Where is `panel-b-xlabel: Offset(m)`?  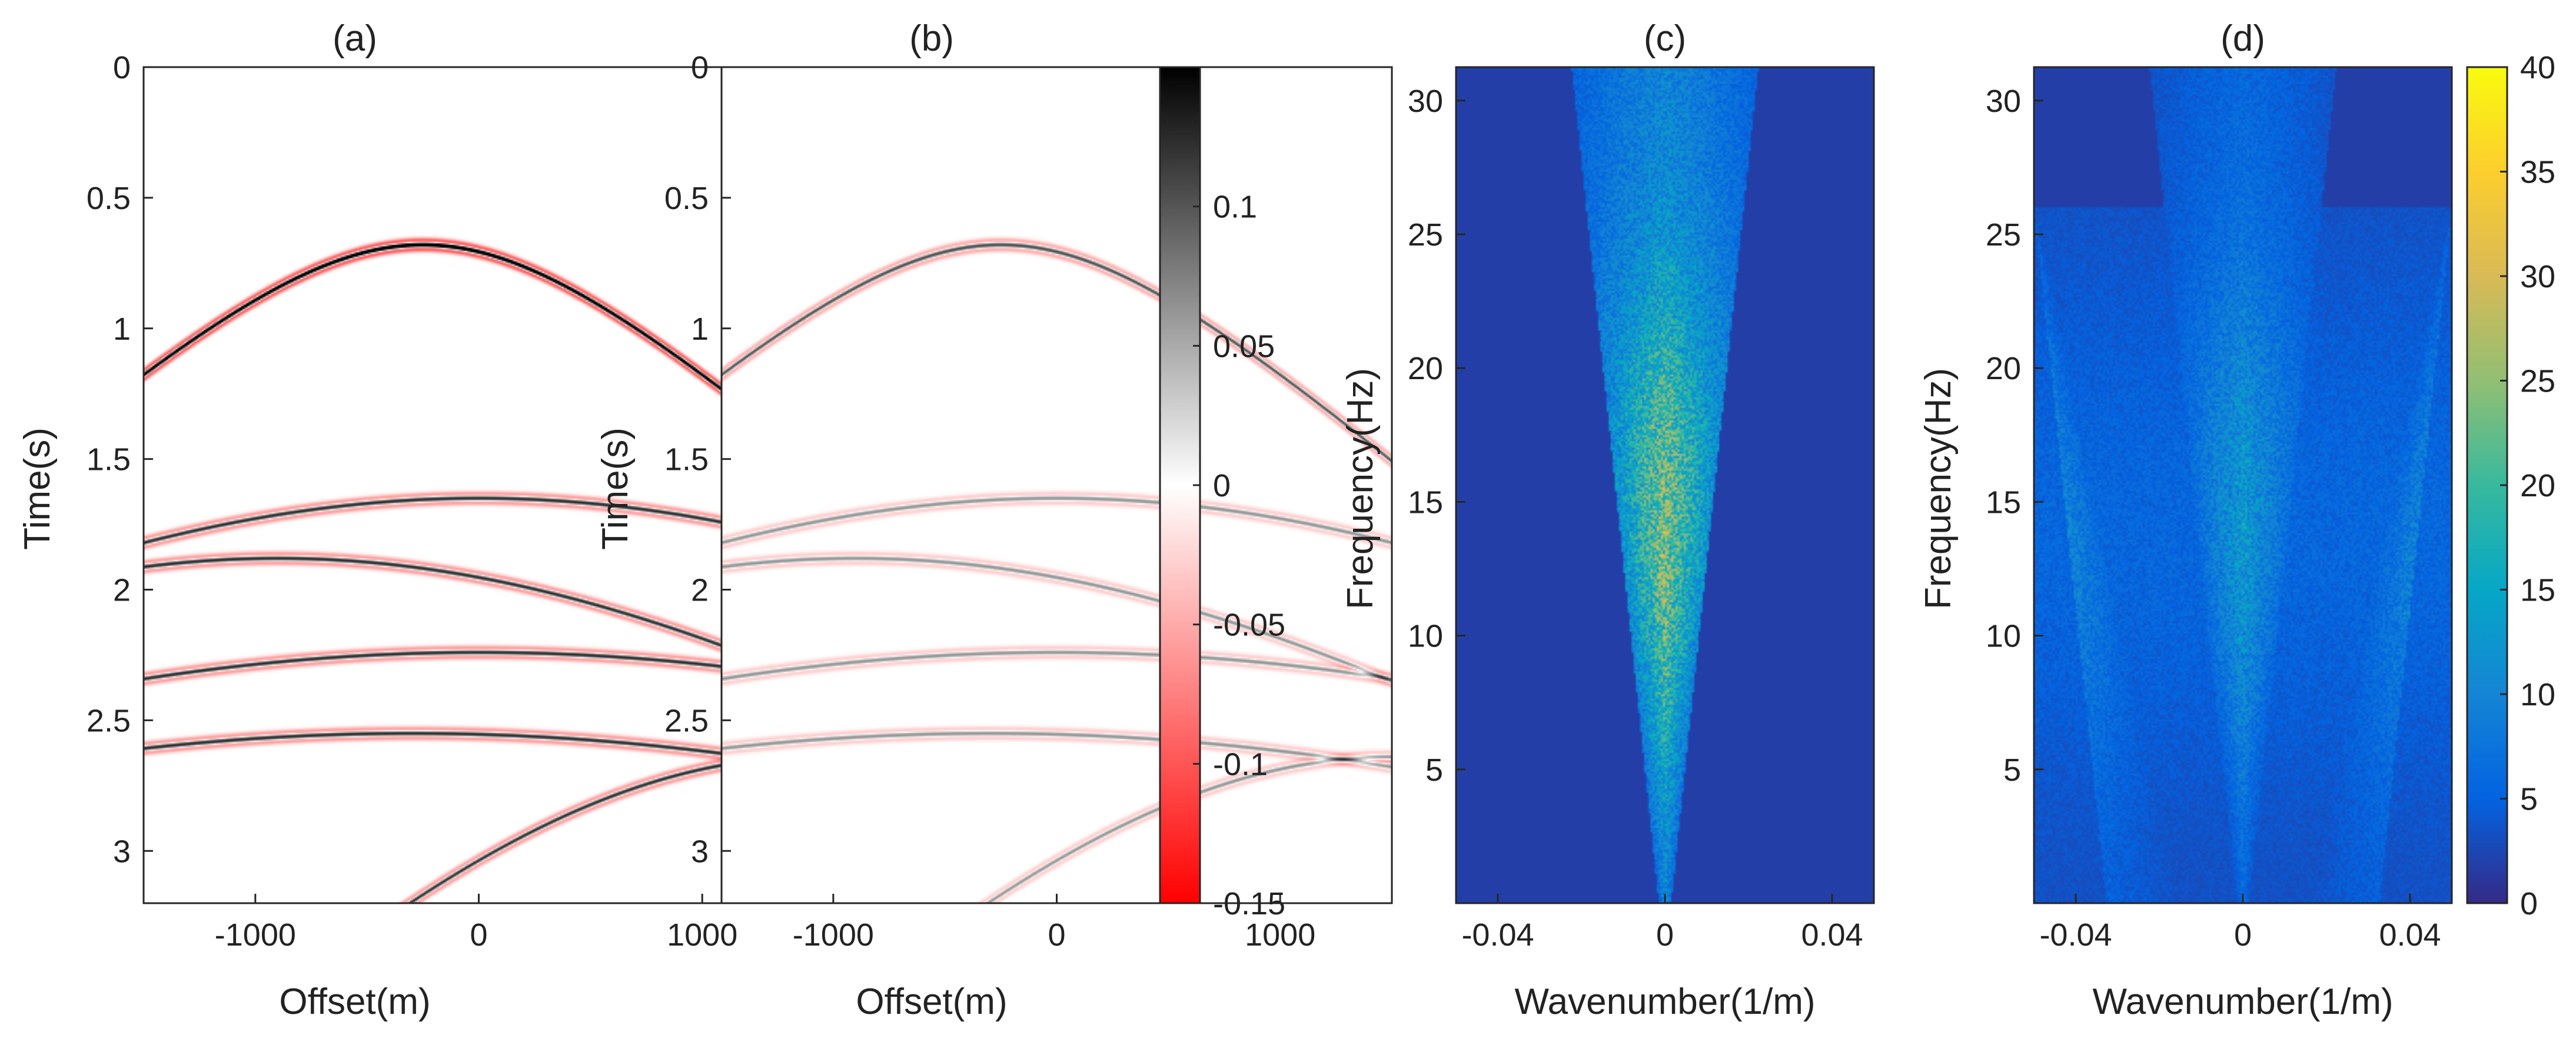
panel-b-xlabel: Offset(m) is located at coordinates (931, 1001).